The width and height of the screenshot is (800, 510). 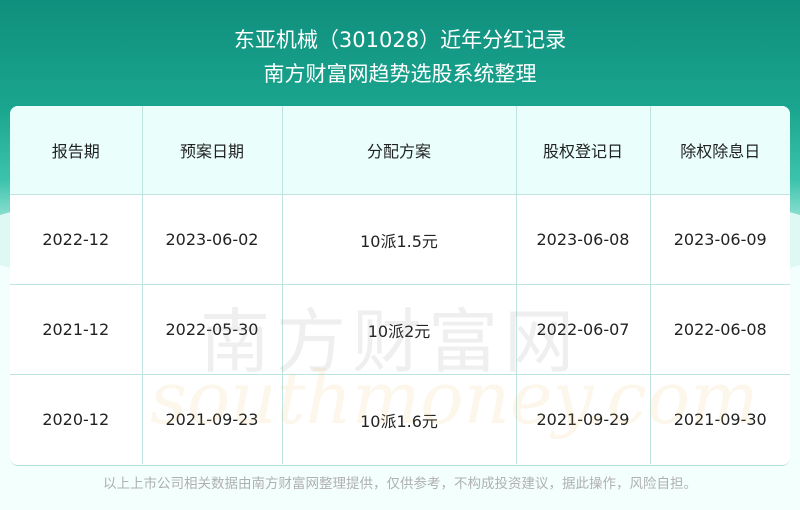 What do you see at coordinates (583, 419) in the screenshot?
I see `cell-record-date: 2021-09-29` at bounding box center [583, 419].